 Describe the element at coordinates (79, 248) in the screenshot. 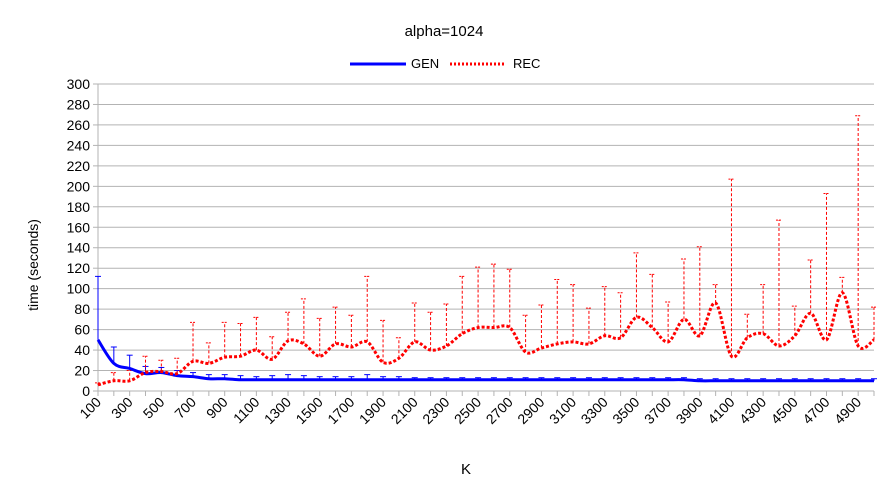

I see `y-tick-label: 140` at that location.